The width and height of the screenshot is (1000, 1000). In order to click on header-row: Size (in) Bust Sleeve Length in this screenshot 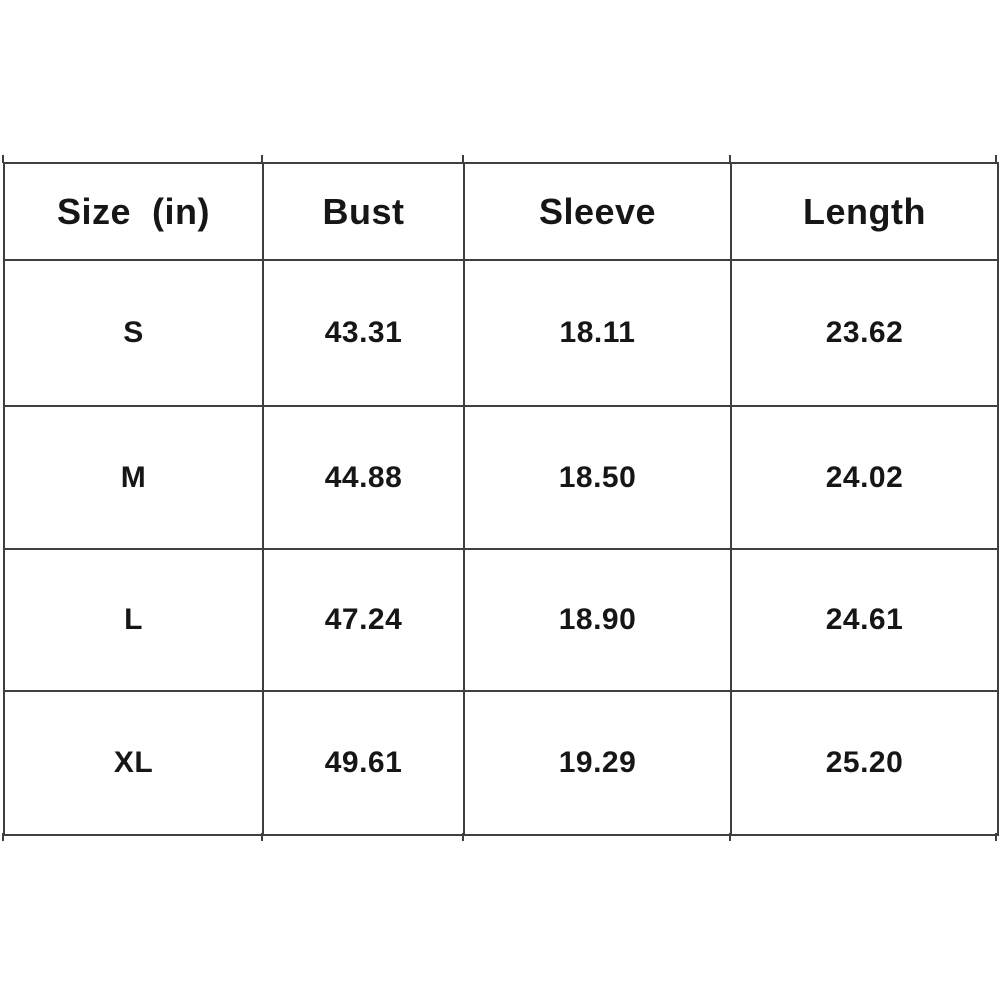, I will do `click(501, 211)`.